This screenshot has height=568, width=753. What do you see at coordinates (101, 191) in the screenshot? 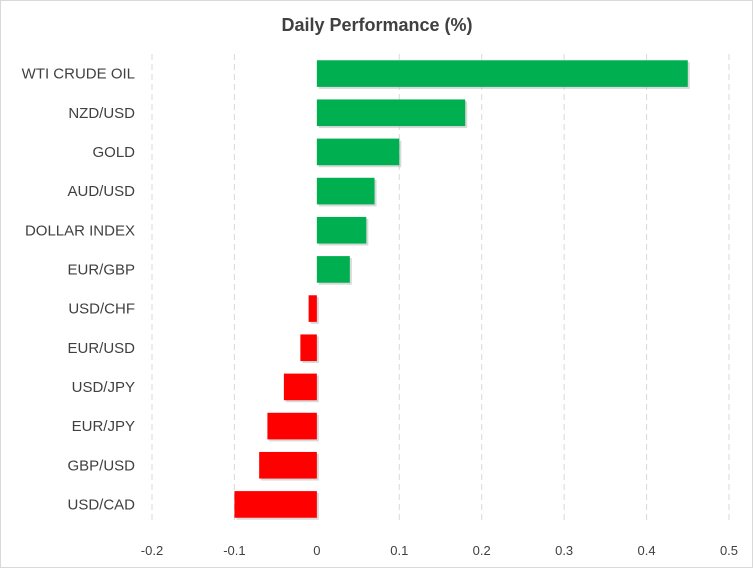
I see `category-label: AUD/USD` at bounding box center [101, 191].